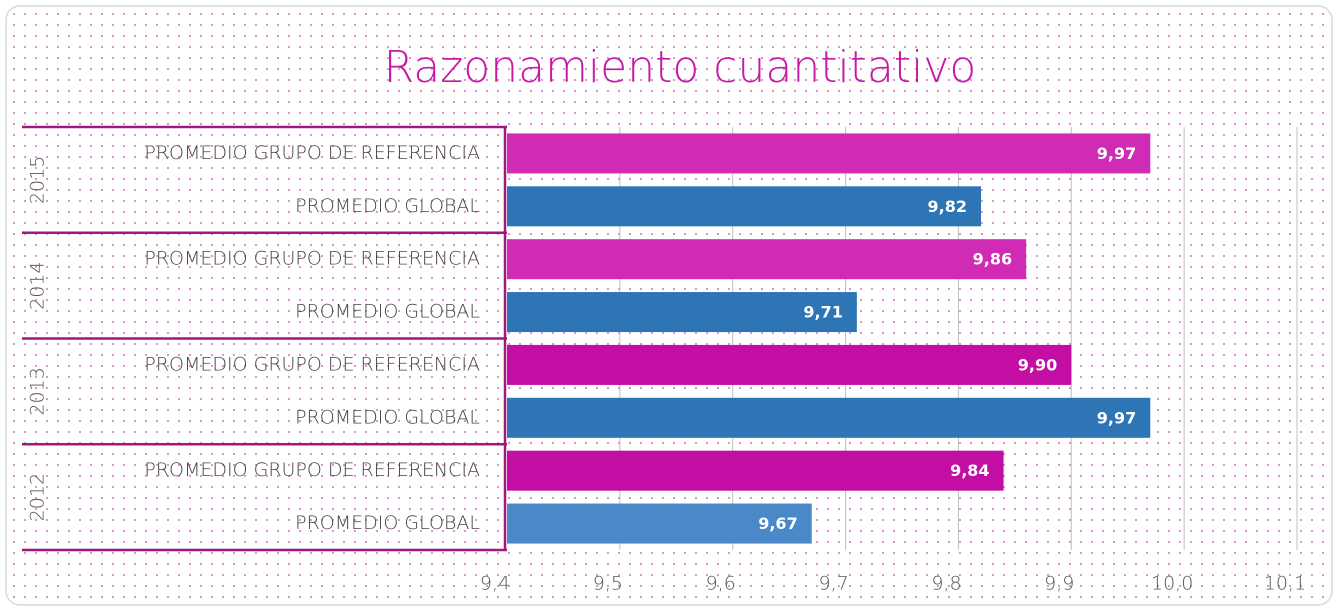 The width and height of the screenshot is (1338, 611). Describe the element at coordinates (38, 285) in the screenshot. I see `group-label: 2014` at that location.